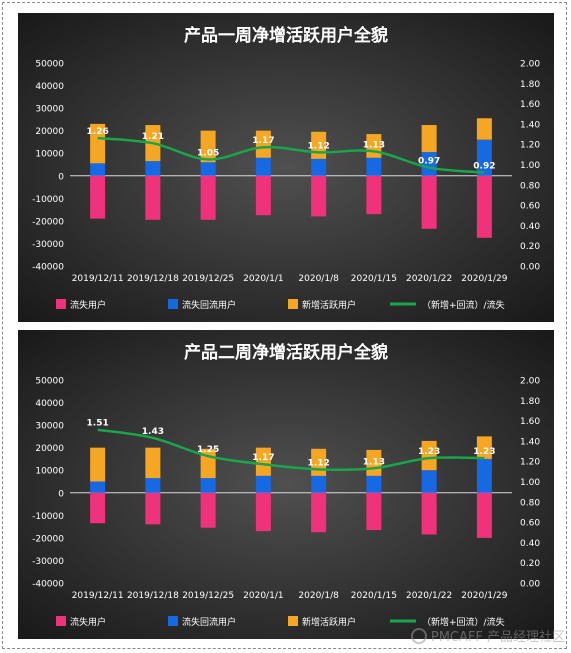 The width and height of the screenshot is (571, 653). I want to click on ratio-data-label: 1.17, so click(263, 458).